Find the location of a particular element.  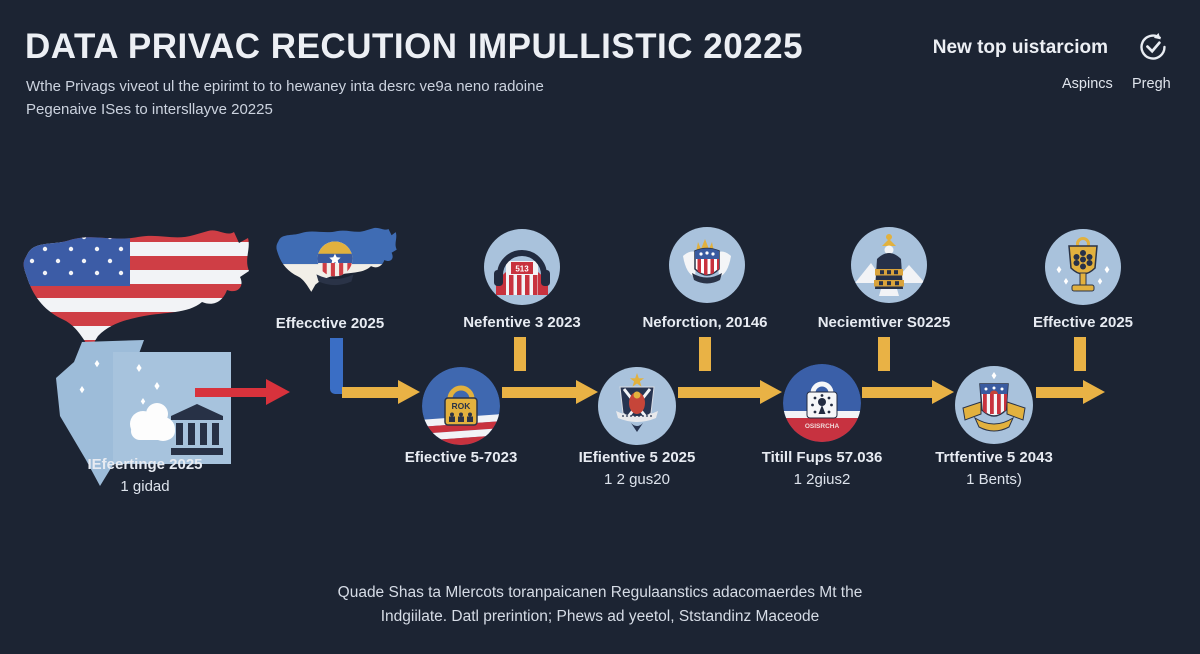

gold-padlock-badge-icon: ROK is located at coordinates (461, 406).